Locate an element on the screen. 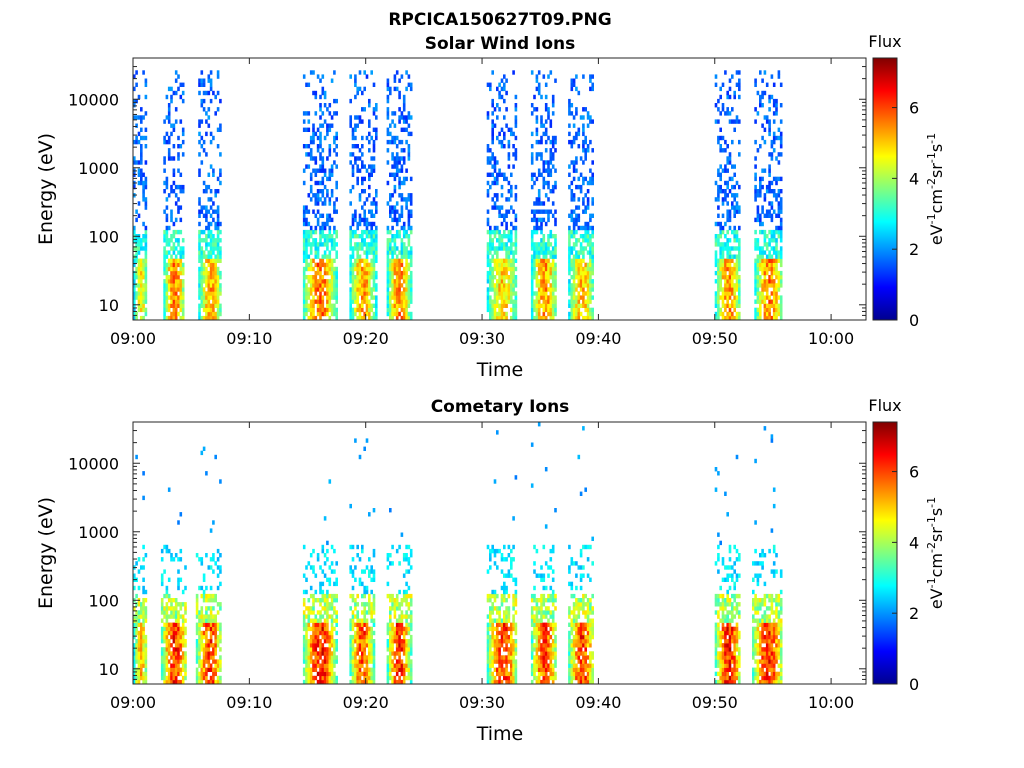 Image resolution: width=1024 pixels, height=768 pixels. unit-base: eV is located at coordinates (936, 234).